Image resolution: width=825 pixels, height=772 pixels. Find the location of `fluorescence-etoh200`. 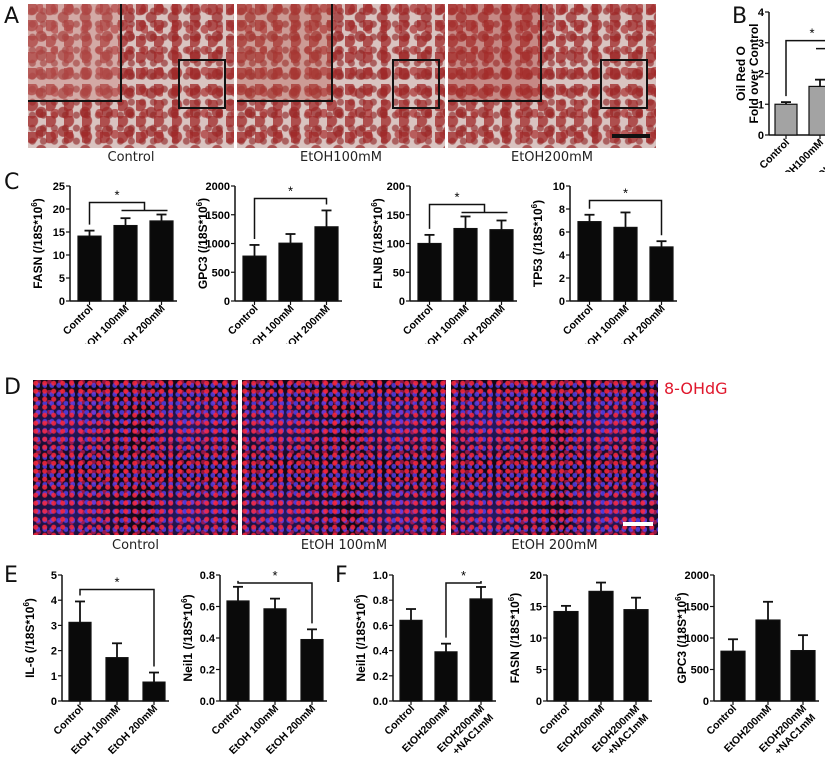

fluorescence-etoh200 is located at coordinates (554, 457).